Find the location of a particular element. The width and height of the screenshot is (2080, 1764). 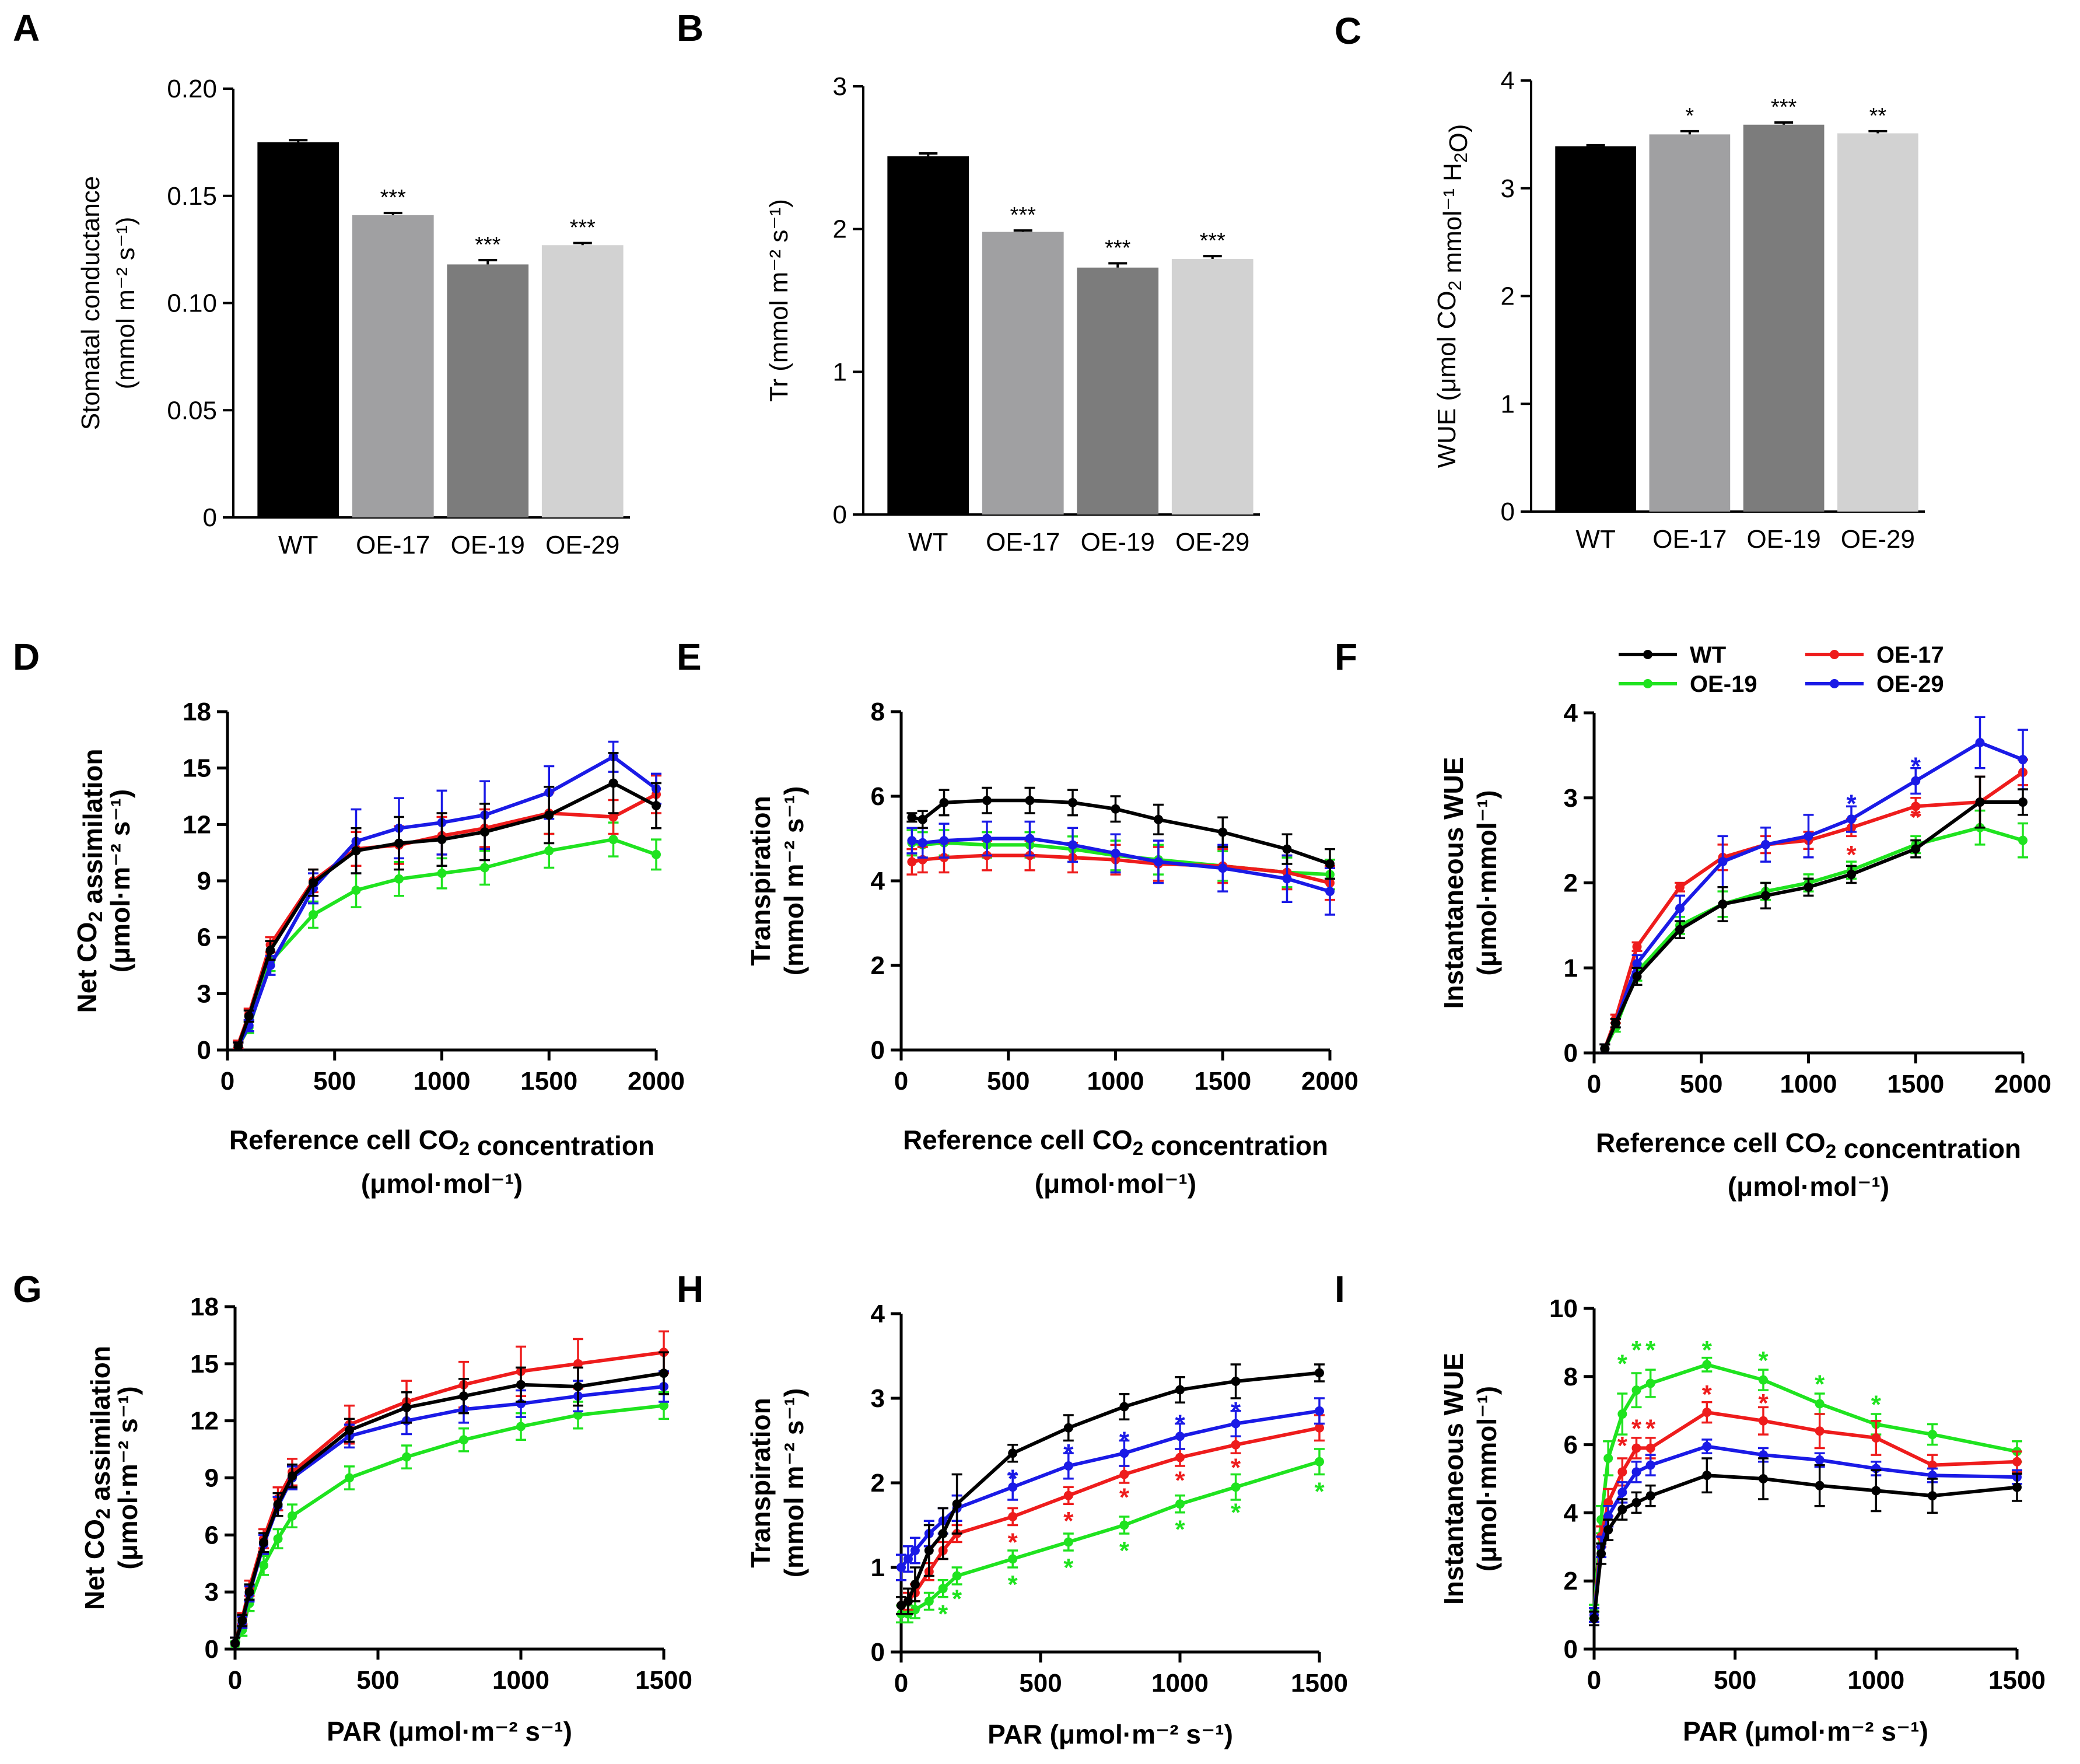

y-tick-label: 0.10 is located at coordinates (192, 303).